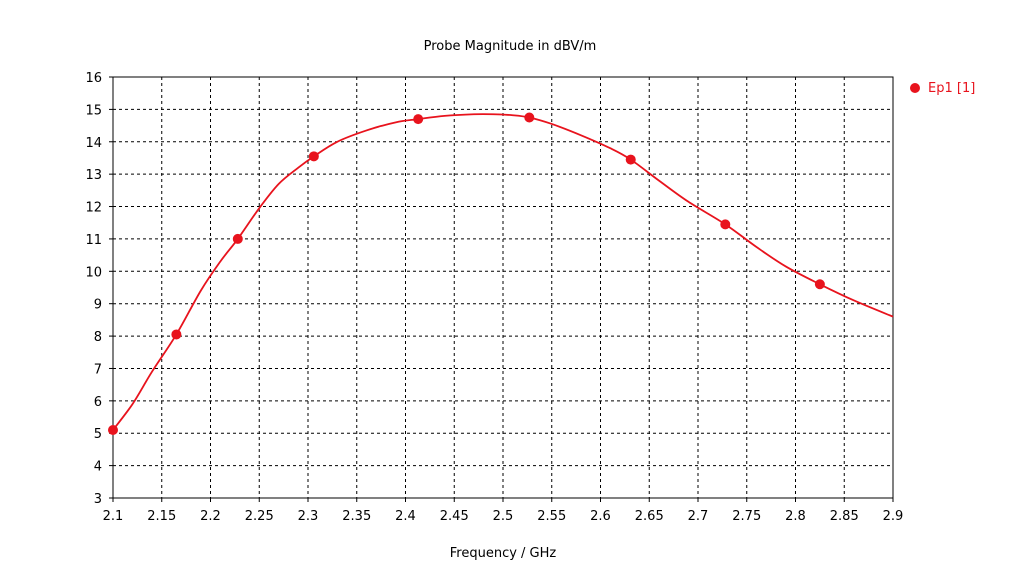 The width and height of the screenshot is (1017, 576). Describe the element at coordinates (98, 337) in the screenshot. I see `y-tick-label: 8` at that location.